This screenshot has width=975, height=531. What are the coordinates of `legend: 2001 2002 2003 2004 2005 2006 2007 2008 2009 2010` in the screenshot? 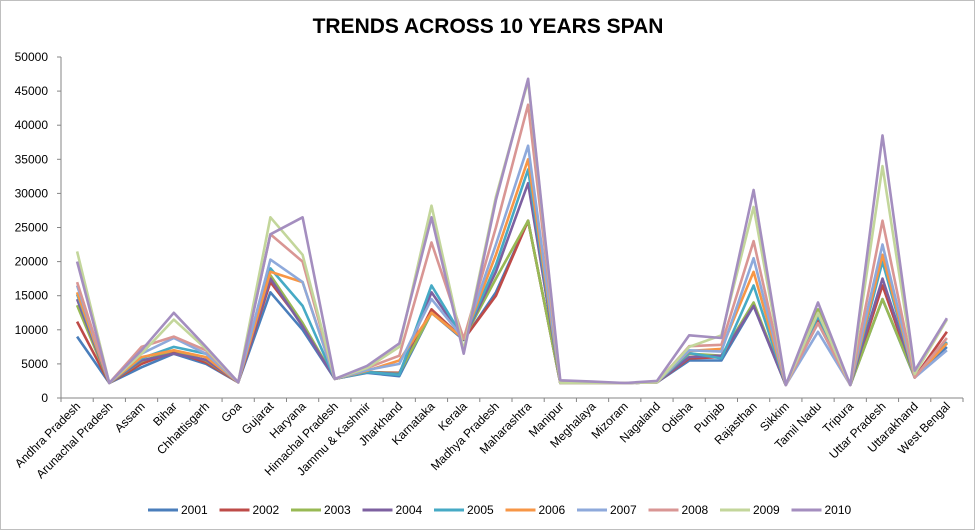 It's located at (500, 510).